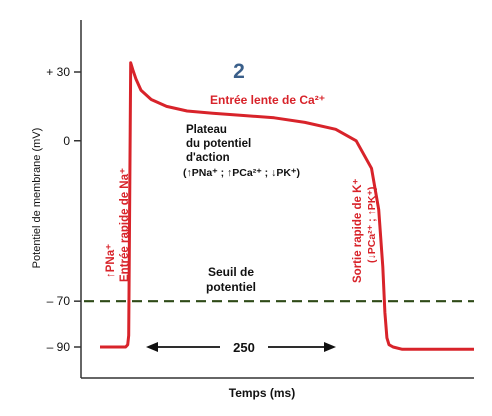  I want to click on threshold-annotation: Seuil de potentiel, so click(231, 279).